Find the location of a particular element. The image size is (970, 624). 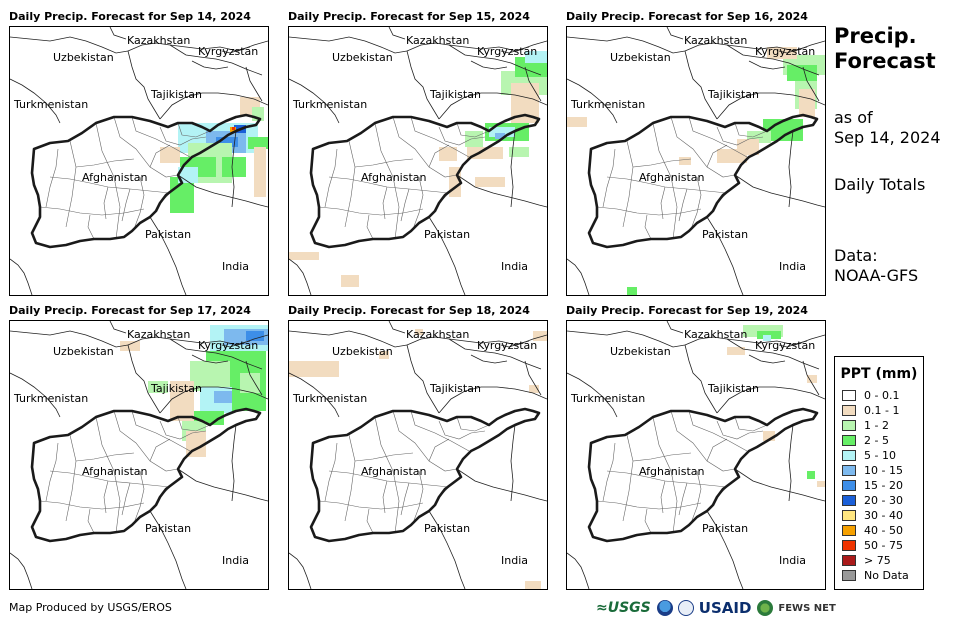

data-source: Data: NOAA-GFS is located at coordinates (876, 266).